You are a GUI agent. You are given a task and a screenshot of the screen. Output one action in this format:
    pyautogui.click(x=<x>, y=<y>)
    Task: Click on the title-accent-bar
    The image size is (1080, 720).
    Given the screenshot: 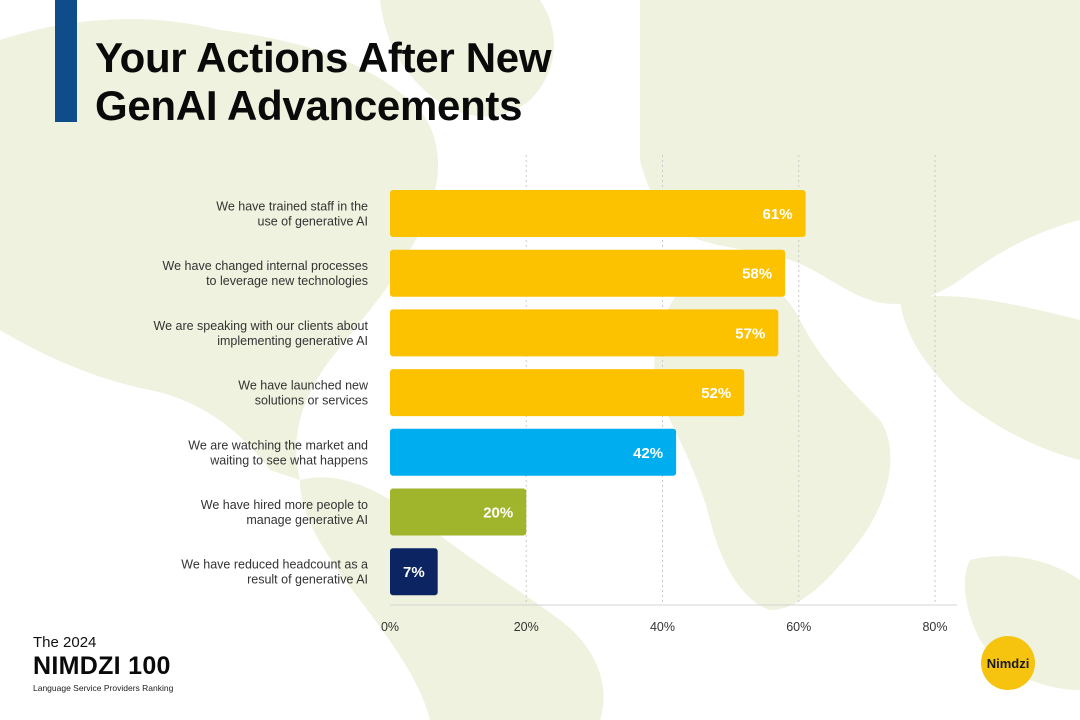 What is the action you would take?
    pyautogui.click(x=66, y=61)
    